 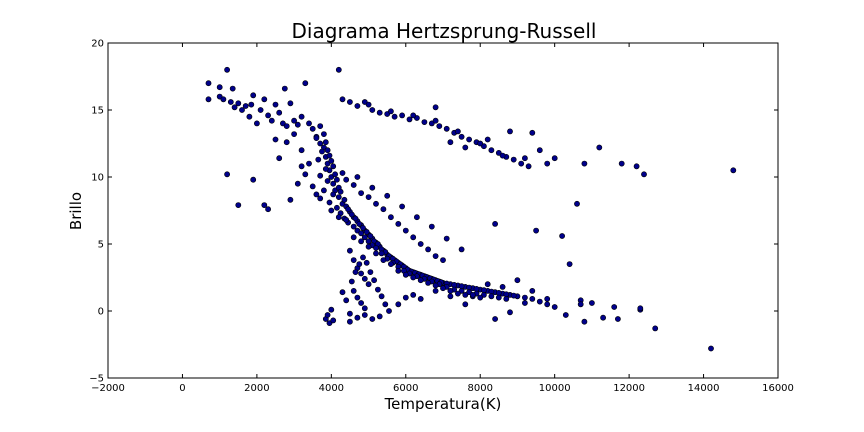 I want to click on y-tick-label: 20, so click(x=97, y=44).